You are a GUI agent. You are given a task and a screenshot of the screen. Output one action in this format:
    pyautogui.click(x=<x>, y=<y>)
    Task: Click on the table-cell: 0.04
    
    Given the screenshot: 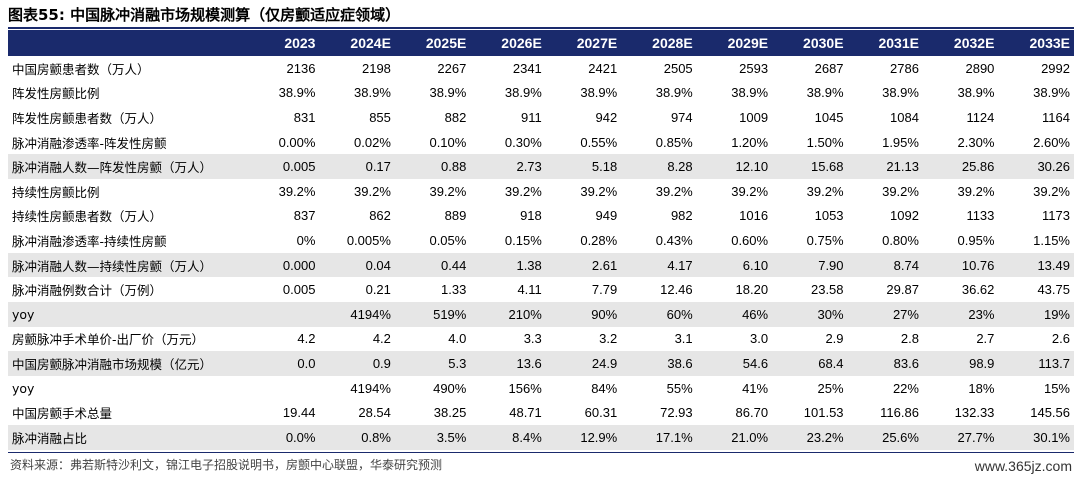 What is the action you would take?
    pyautogui.click(x=357, y=265)
    